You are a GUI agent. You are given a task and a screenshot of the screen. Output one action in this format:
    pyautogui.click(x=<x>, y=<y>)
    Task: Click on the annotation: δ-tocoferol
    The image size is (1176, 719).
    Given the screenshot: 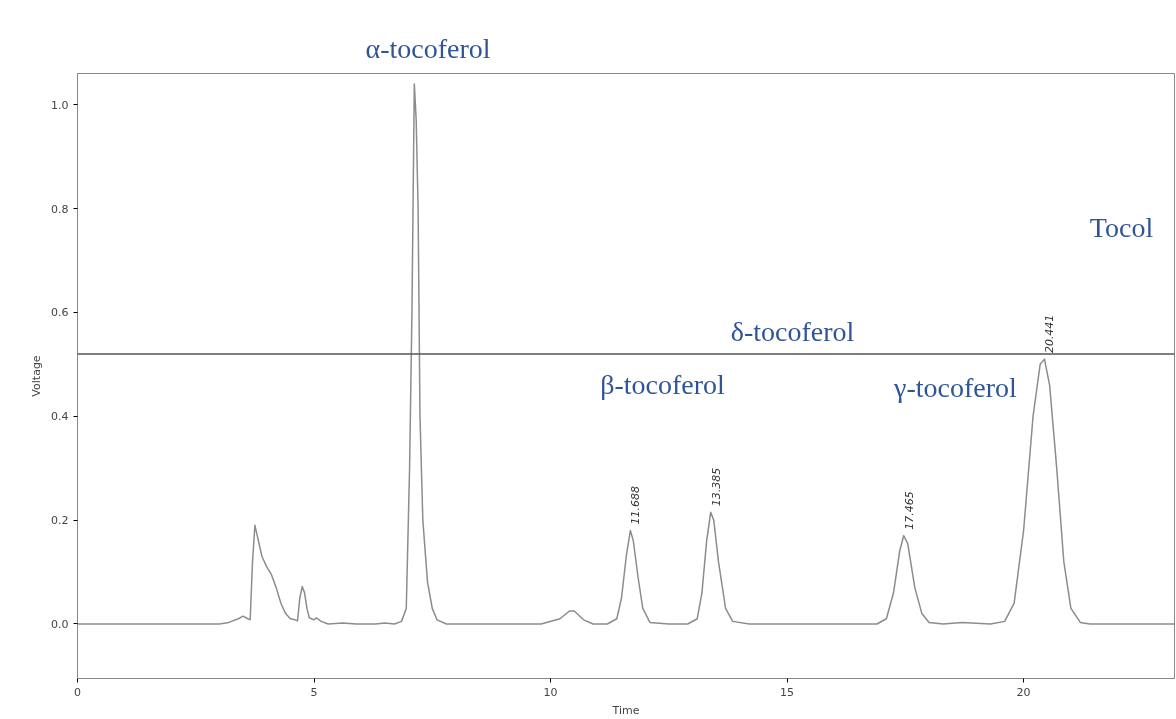 What is the action you would take?
    pyautogui.click(x=792, y=331)
    